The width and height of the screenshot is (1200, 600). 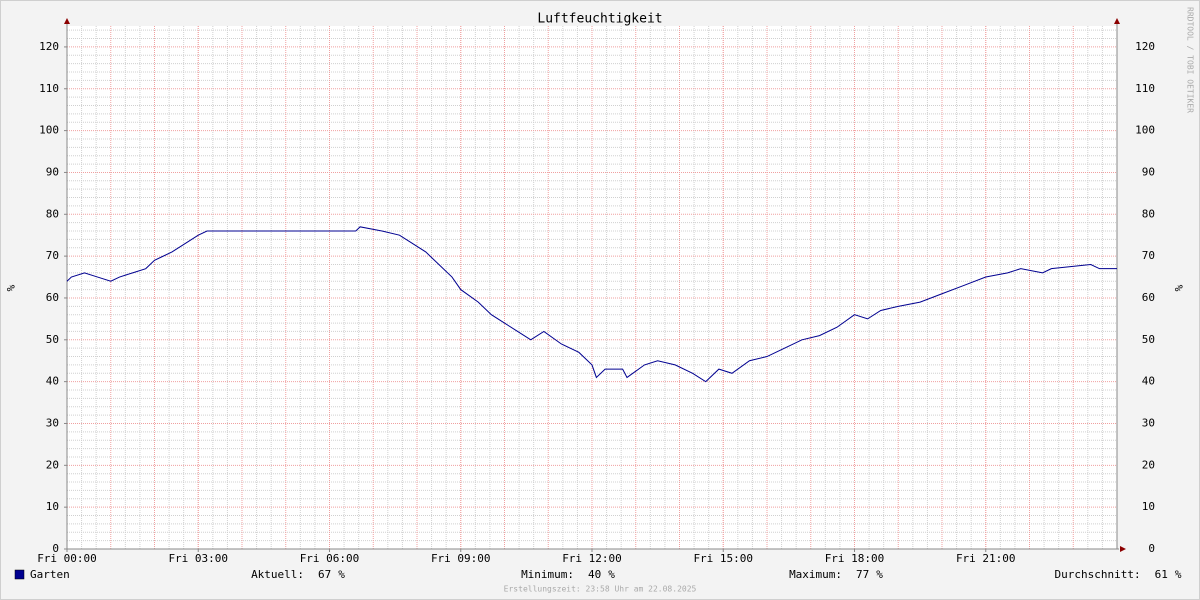 I want to click on y-tick-label: 0, so click(x=55, y=548).